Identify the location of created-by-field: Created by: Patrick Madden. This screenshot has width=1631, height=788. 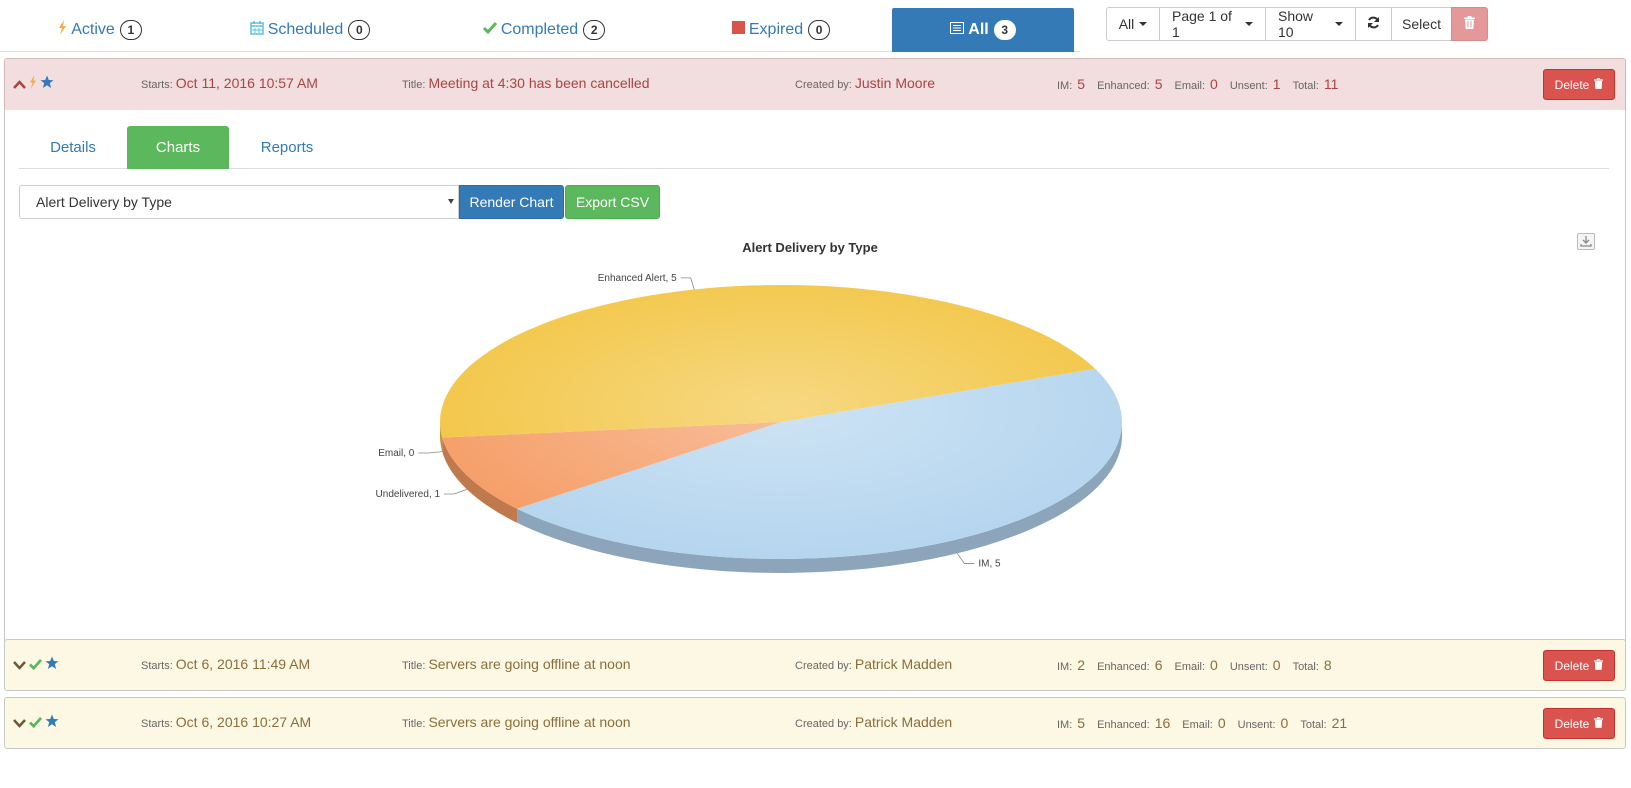
(873, 722).